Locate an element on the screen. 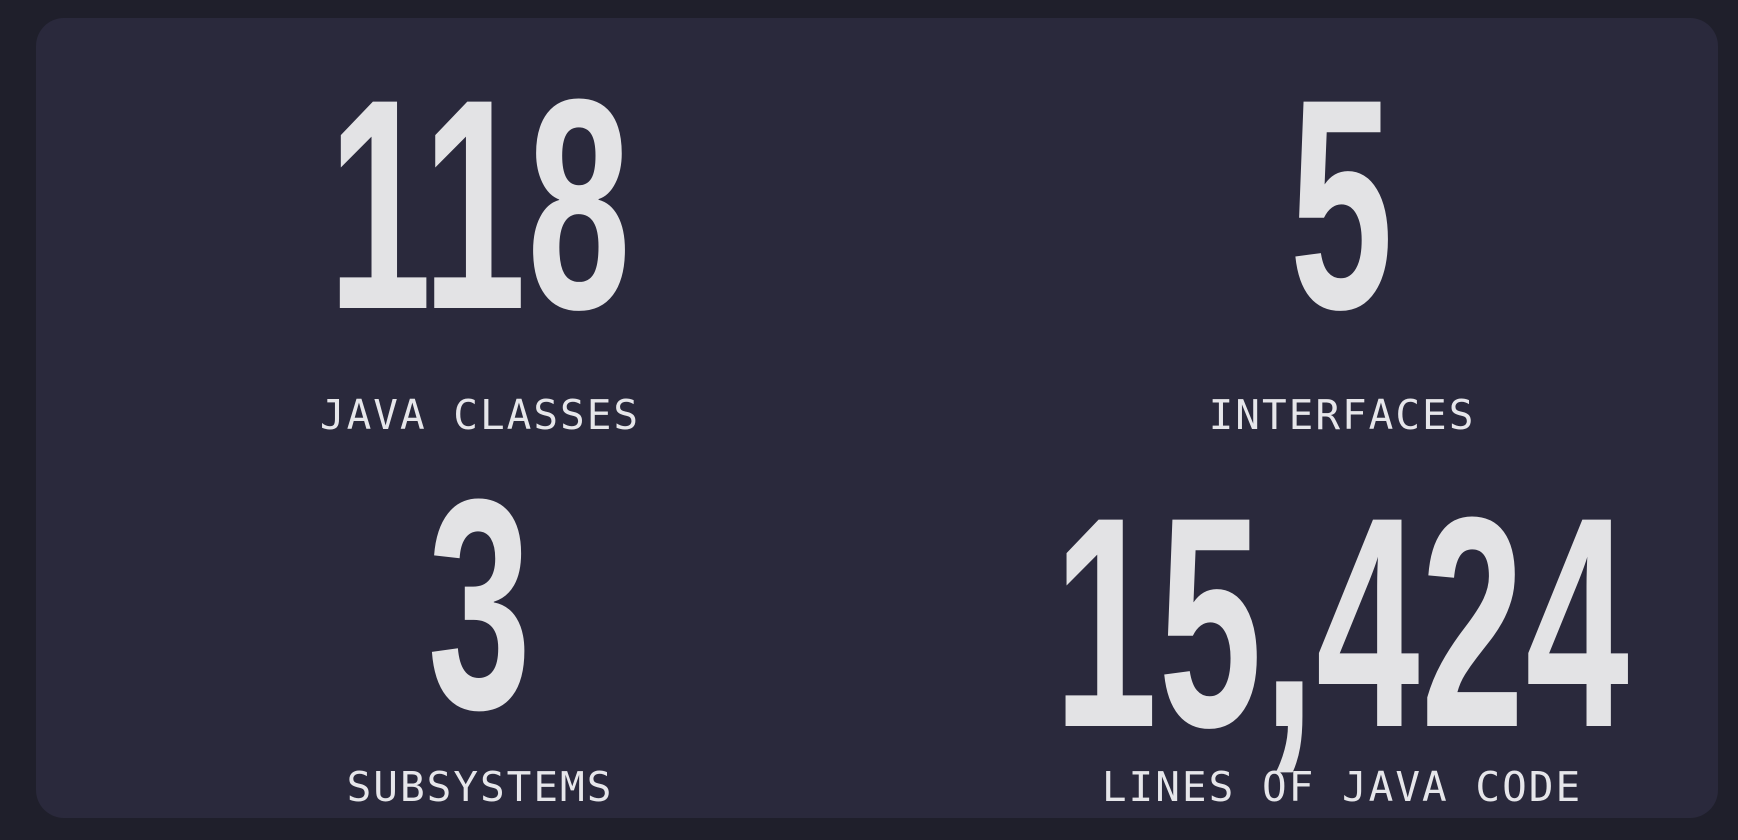 Image resolution: width=1738 pixels, height=840 pixels. stat-value: 3 is located at coordinates (480, 604).